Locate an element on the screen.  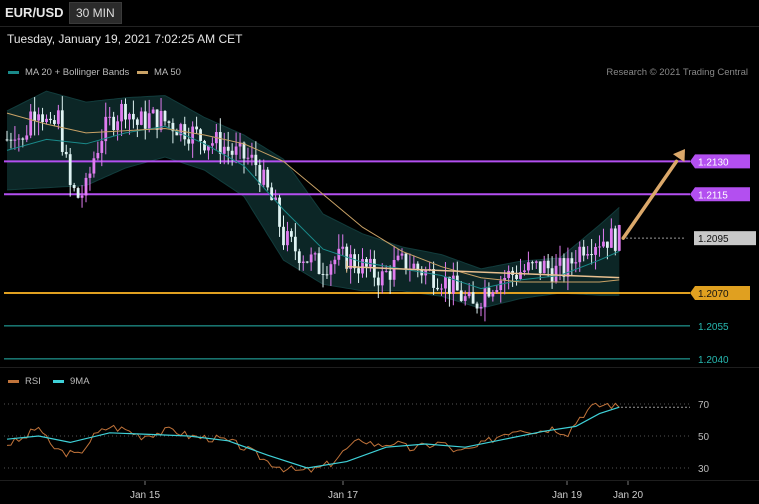
timeframe-button: 30 MIN is located at coordinates (95, 13).